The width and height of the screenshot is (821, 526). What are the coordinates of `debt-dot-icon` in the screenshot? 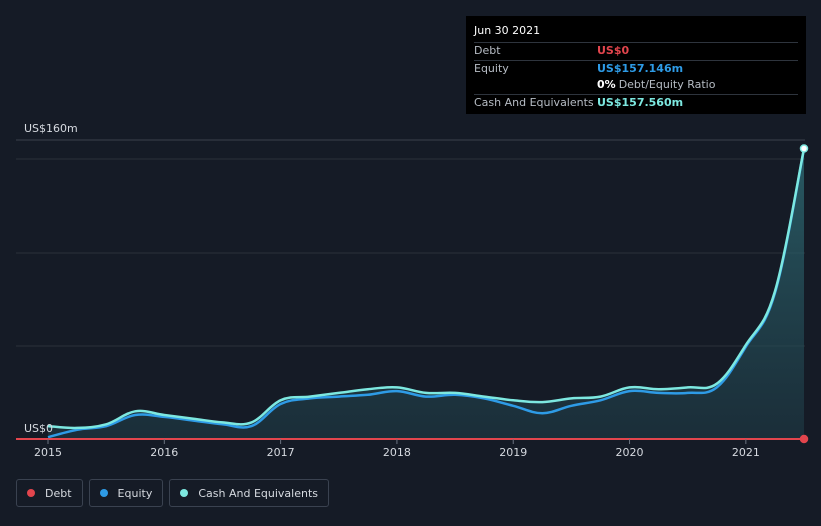 It's located at (31, 493).